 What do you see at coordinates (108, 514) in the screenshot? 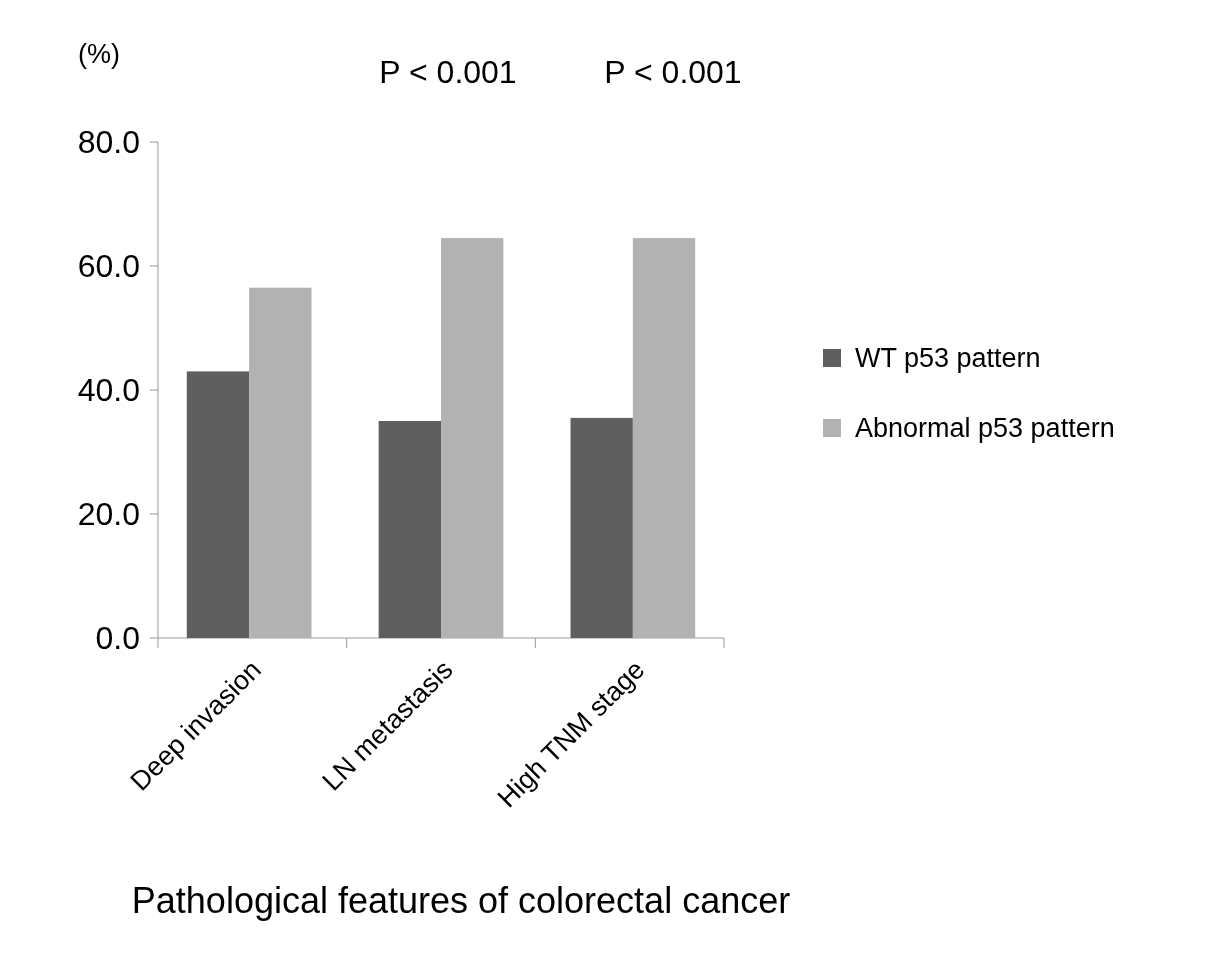
I see `y-tick-label: 20.0` at bounding box center [108, 514].